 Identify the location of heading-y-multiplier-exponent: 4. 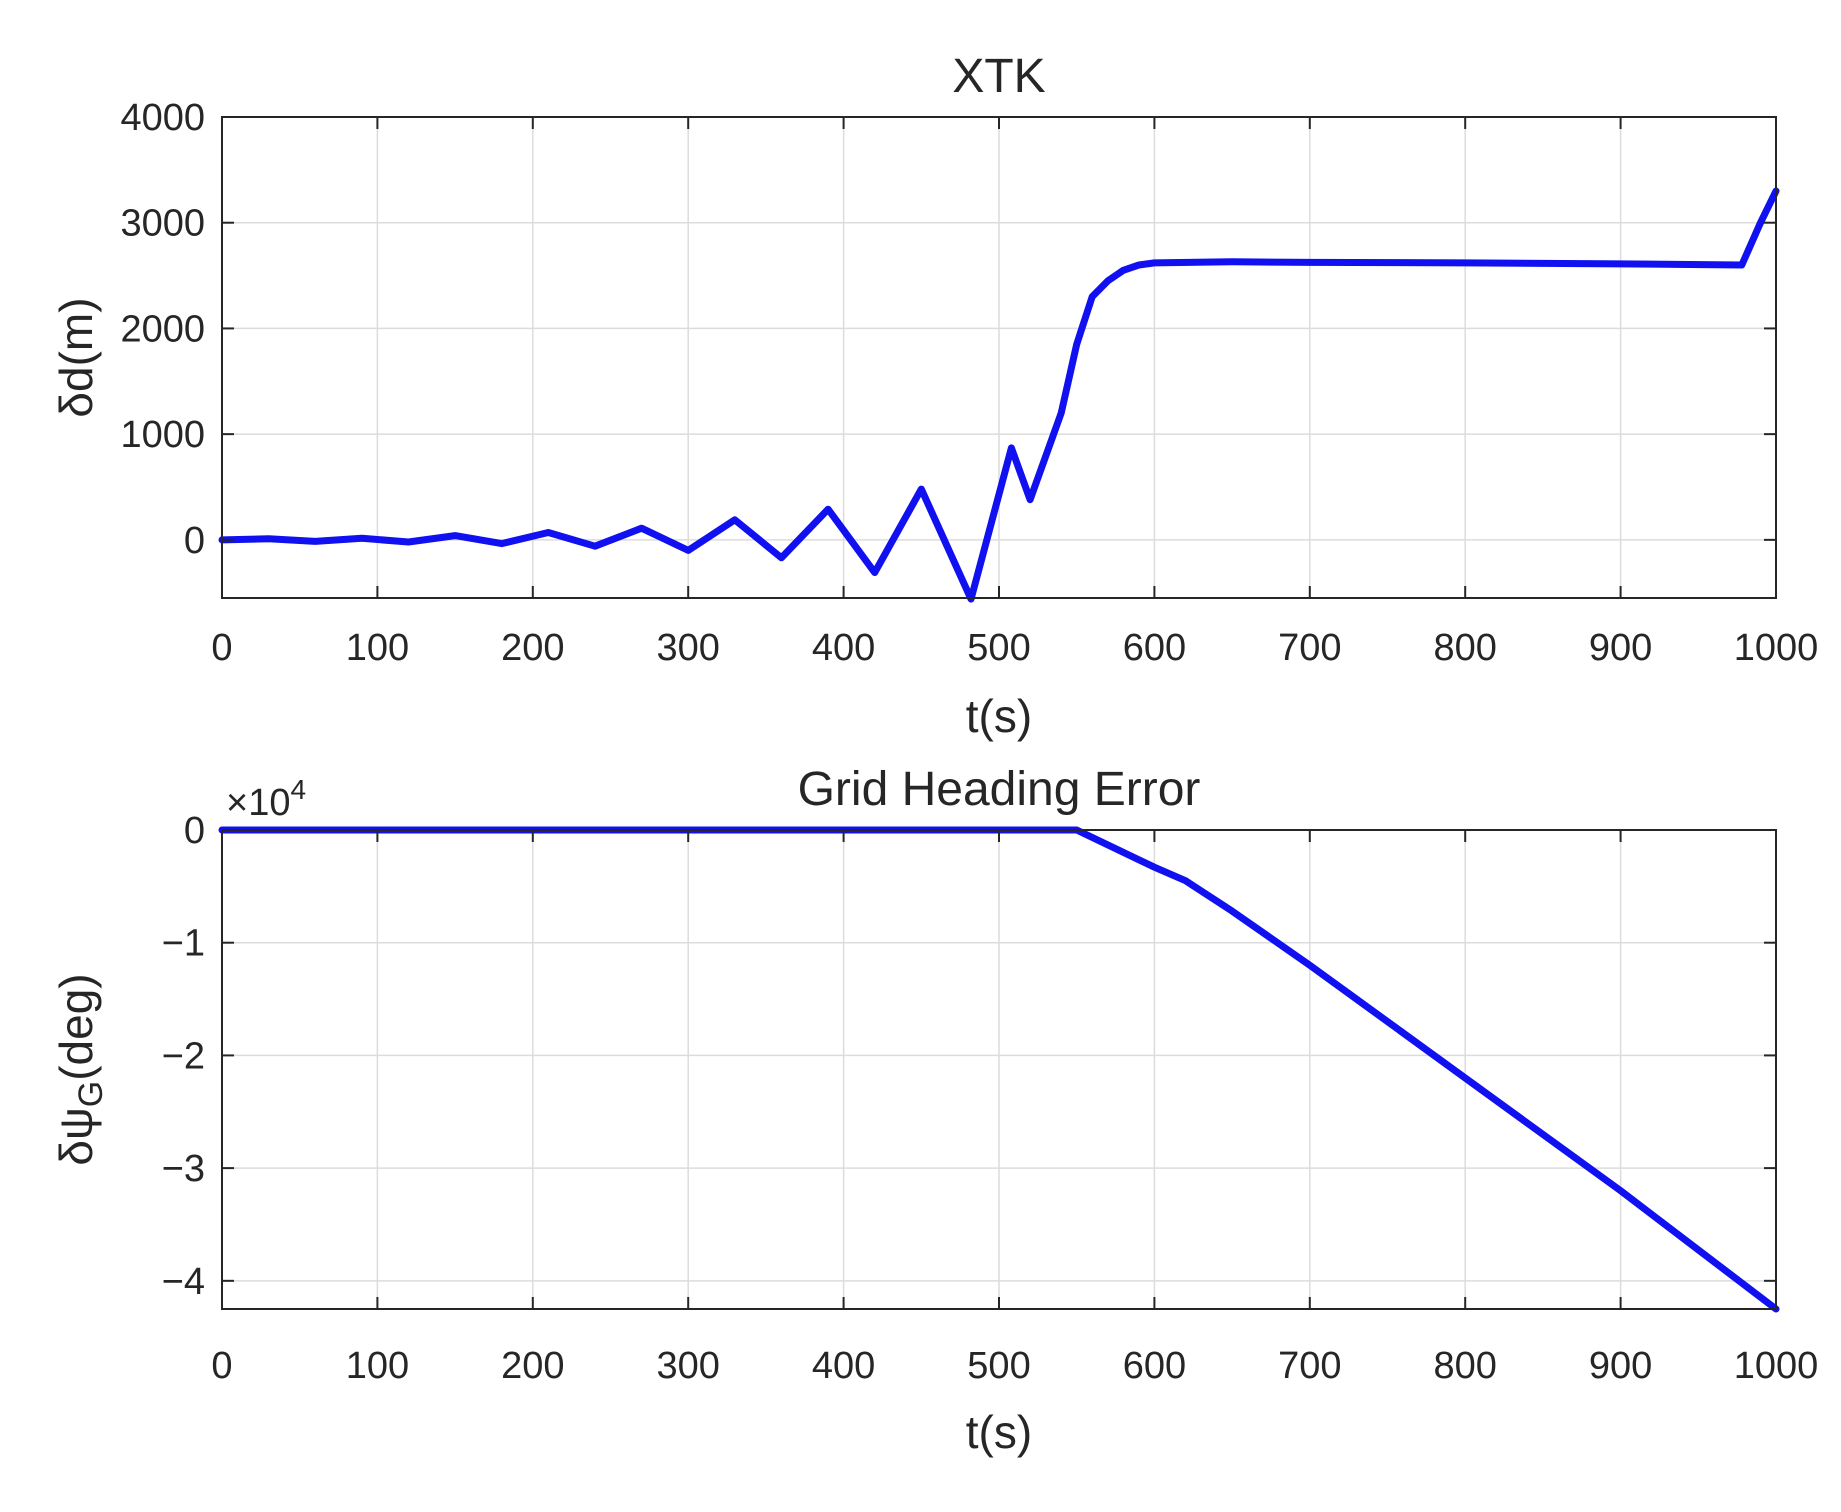
(298, 789).